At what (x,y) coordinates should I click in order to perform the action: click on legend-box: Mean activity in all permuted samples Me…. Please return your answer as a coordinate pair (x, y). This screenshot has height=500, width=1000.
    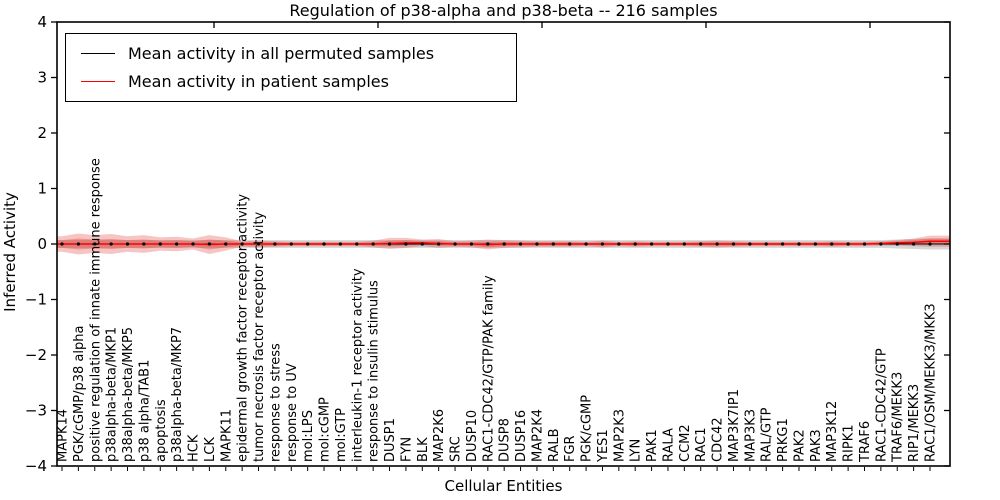
    Looking at the image, I should click on (291, 67).